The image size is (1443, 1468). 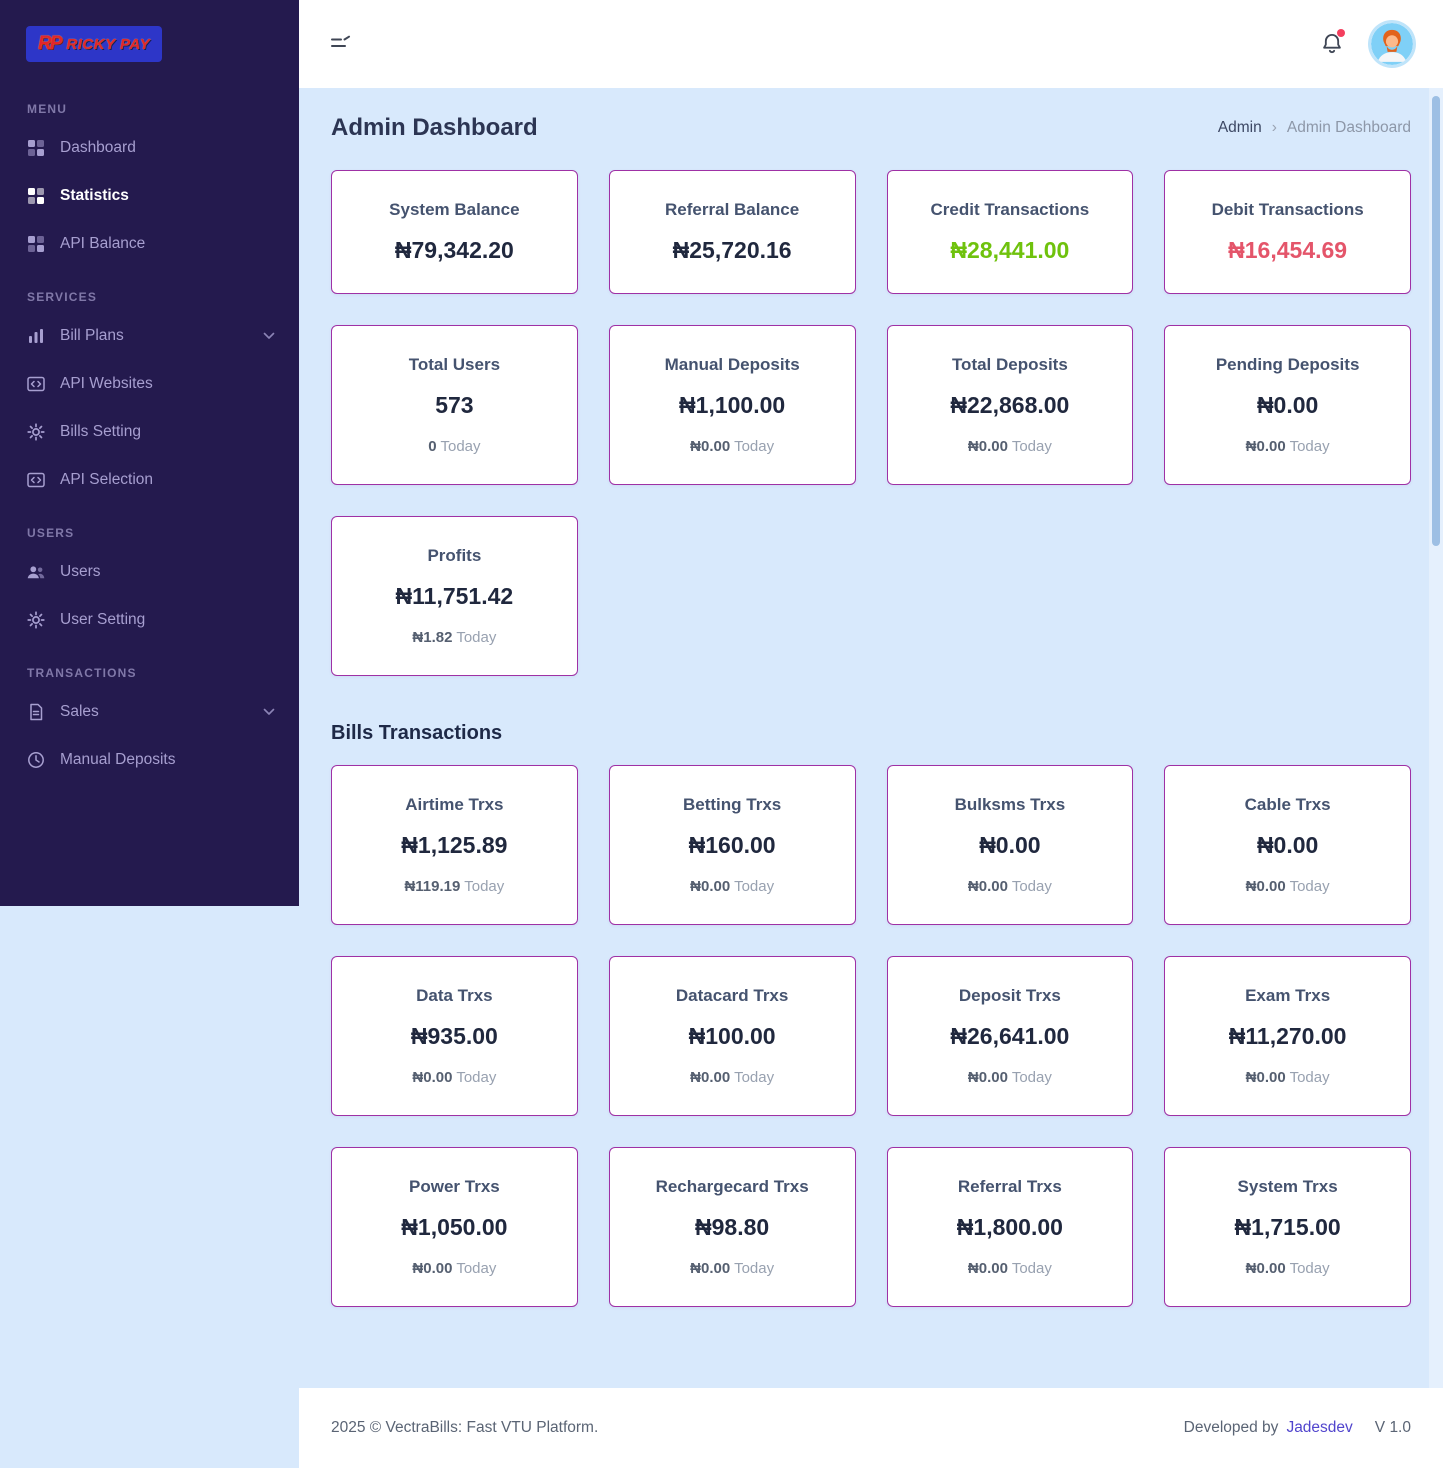 What do you see at coordinates (732, 845) in the screenshot?
I see `card-value: ₦160.00` at bounding box center [732, 845].